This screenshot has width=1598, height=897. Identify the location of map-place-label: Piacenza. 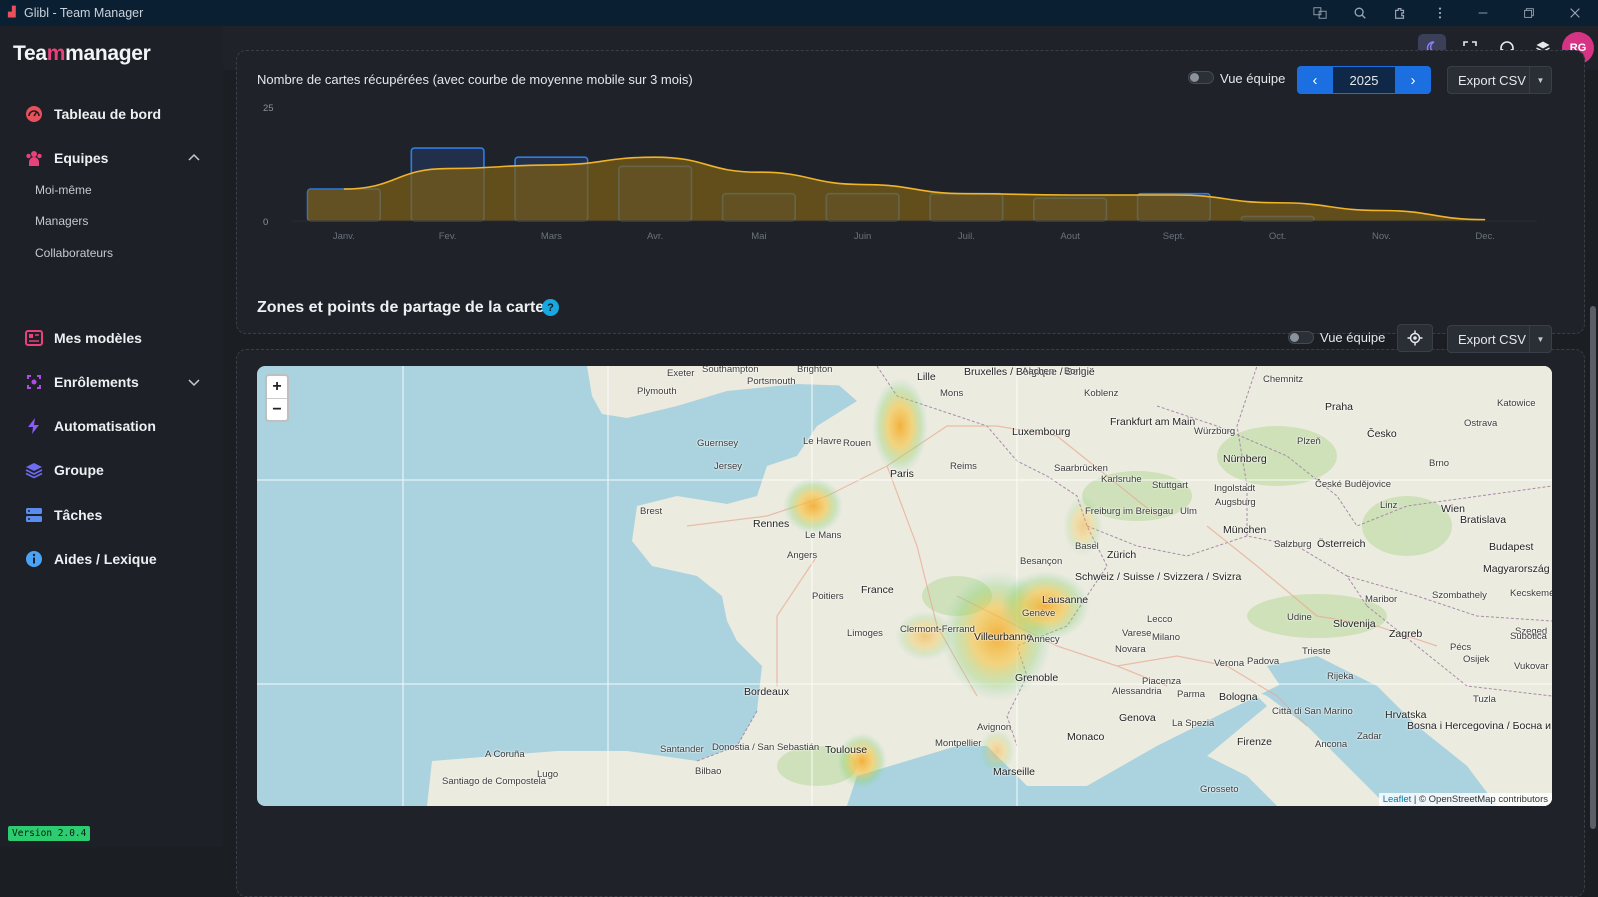
(1162, 681).